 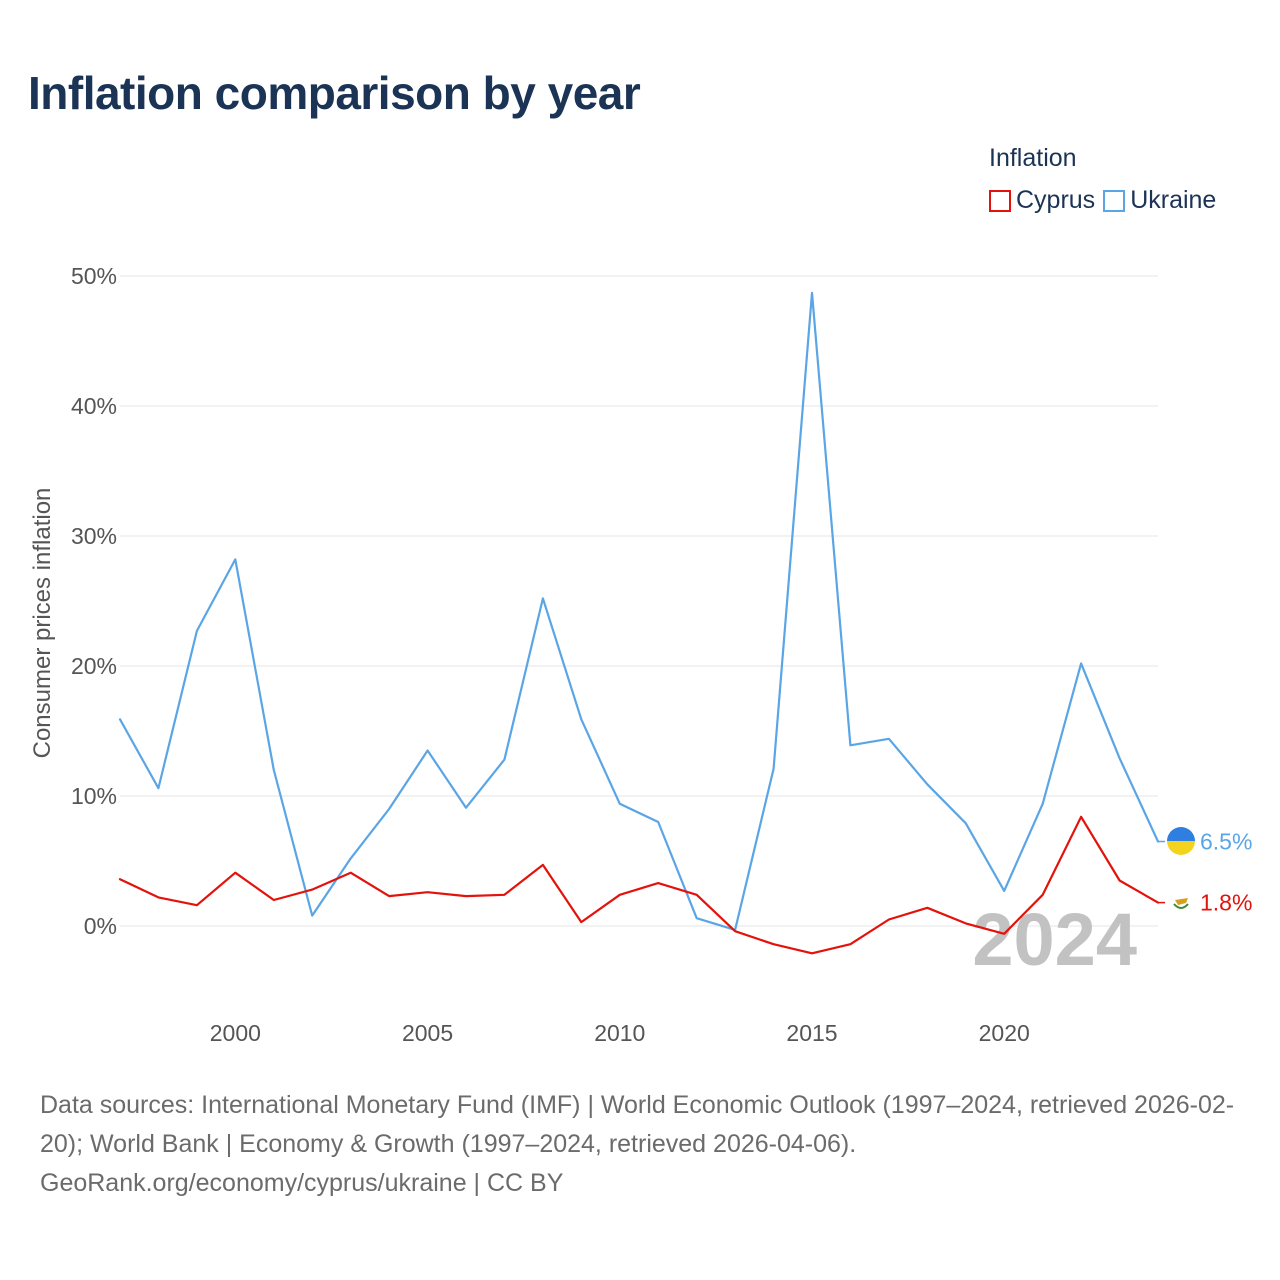 I want to click on y-tick-label: 40%, so click(x=94, y=406).